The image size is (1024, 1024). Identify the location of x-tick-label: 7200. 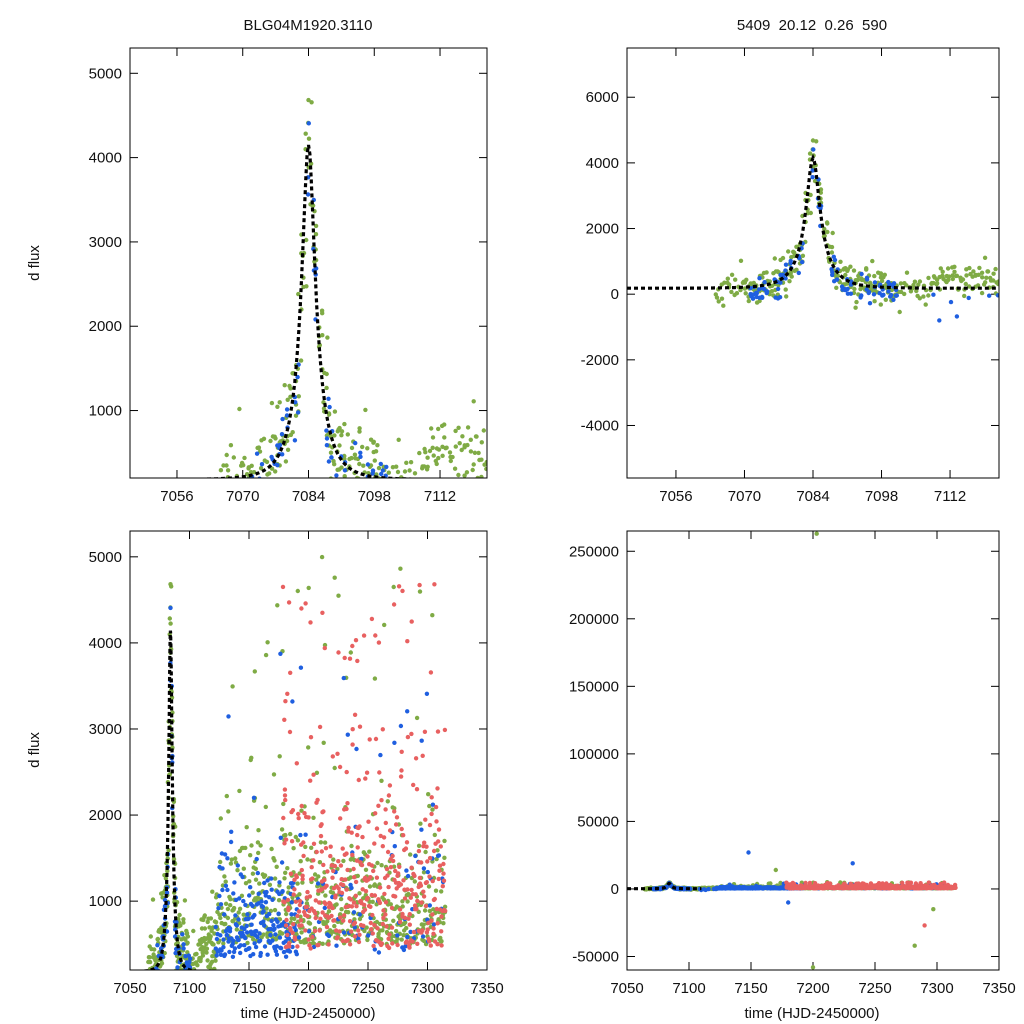
(812, 988).